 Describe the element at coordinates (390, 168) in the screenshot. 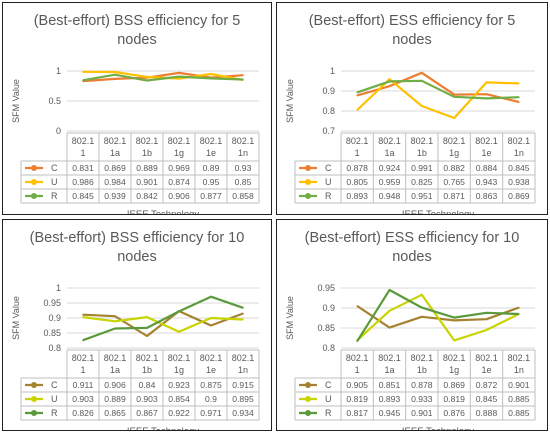

I see `data-table-cell: 0.924` at that location.